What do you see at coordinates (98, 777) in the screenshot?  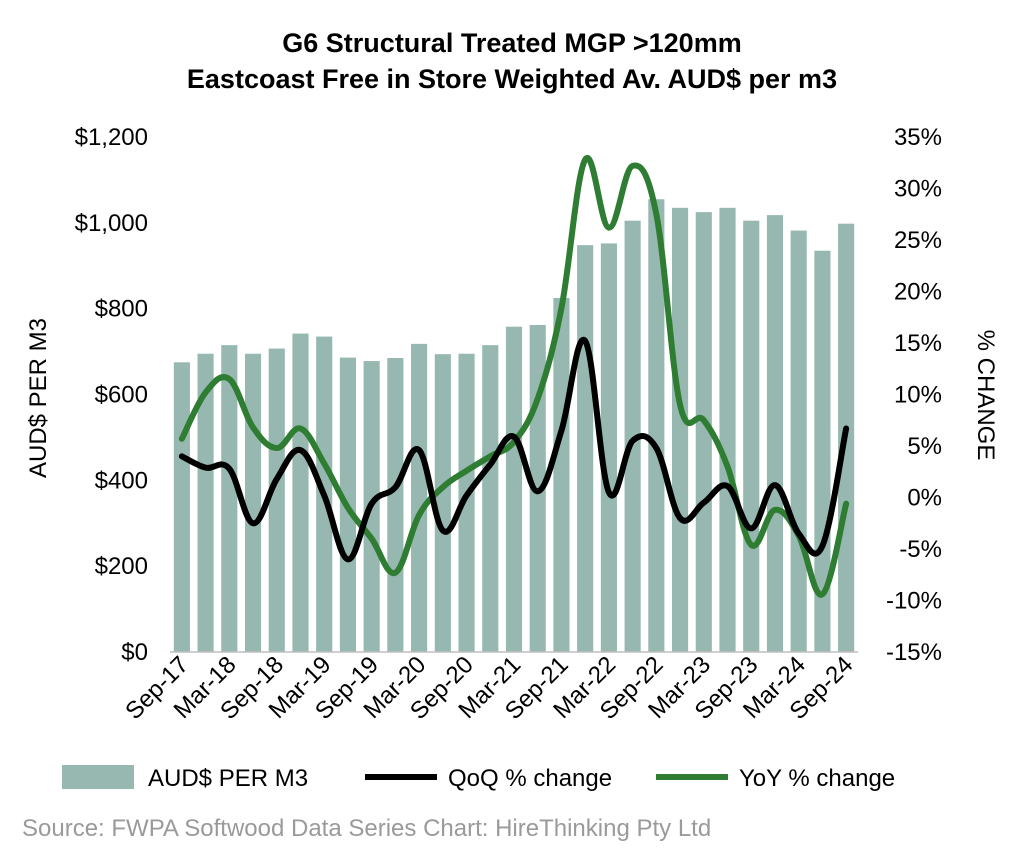 I see `legend-swatch-bar` at bounding box center [98, 777].